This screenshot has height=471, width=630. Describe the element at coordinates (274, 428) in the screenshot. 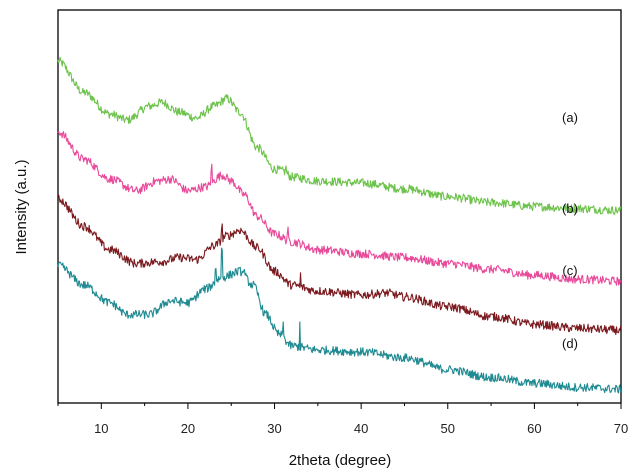

I see `x-tick-label: 30` at that location.